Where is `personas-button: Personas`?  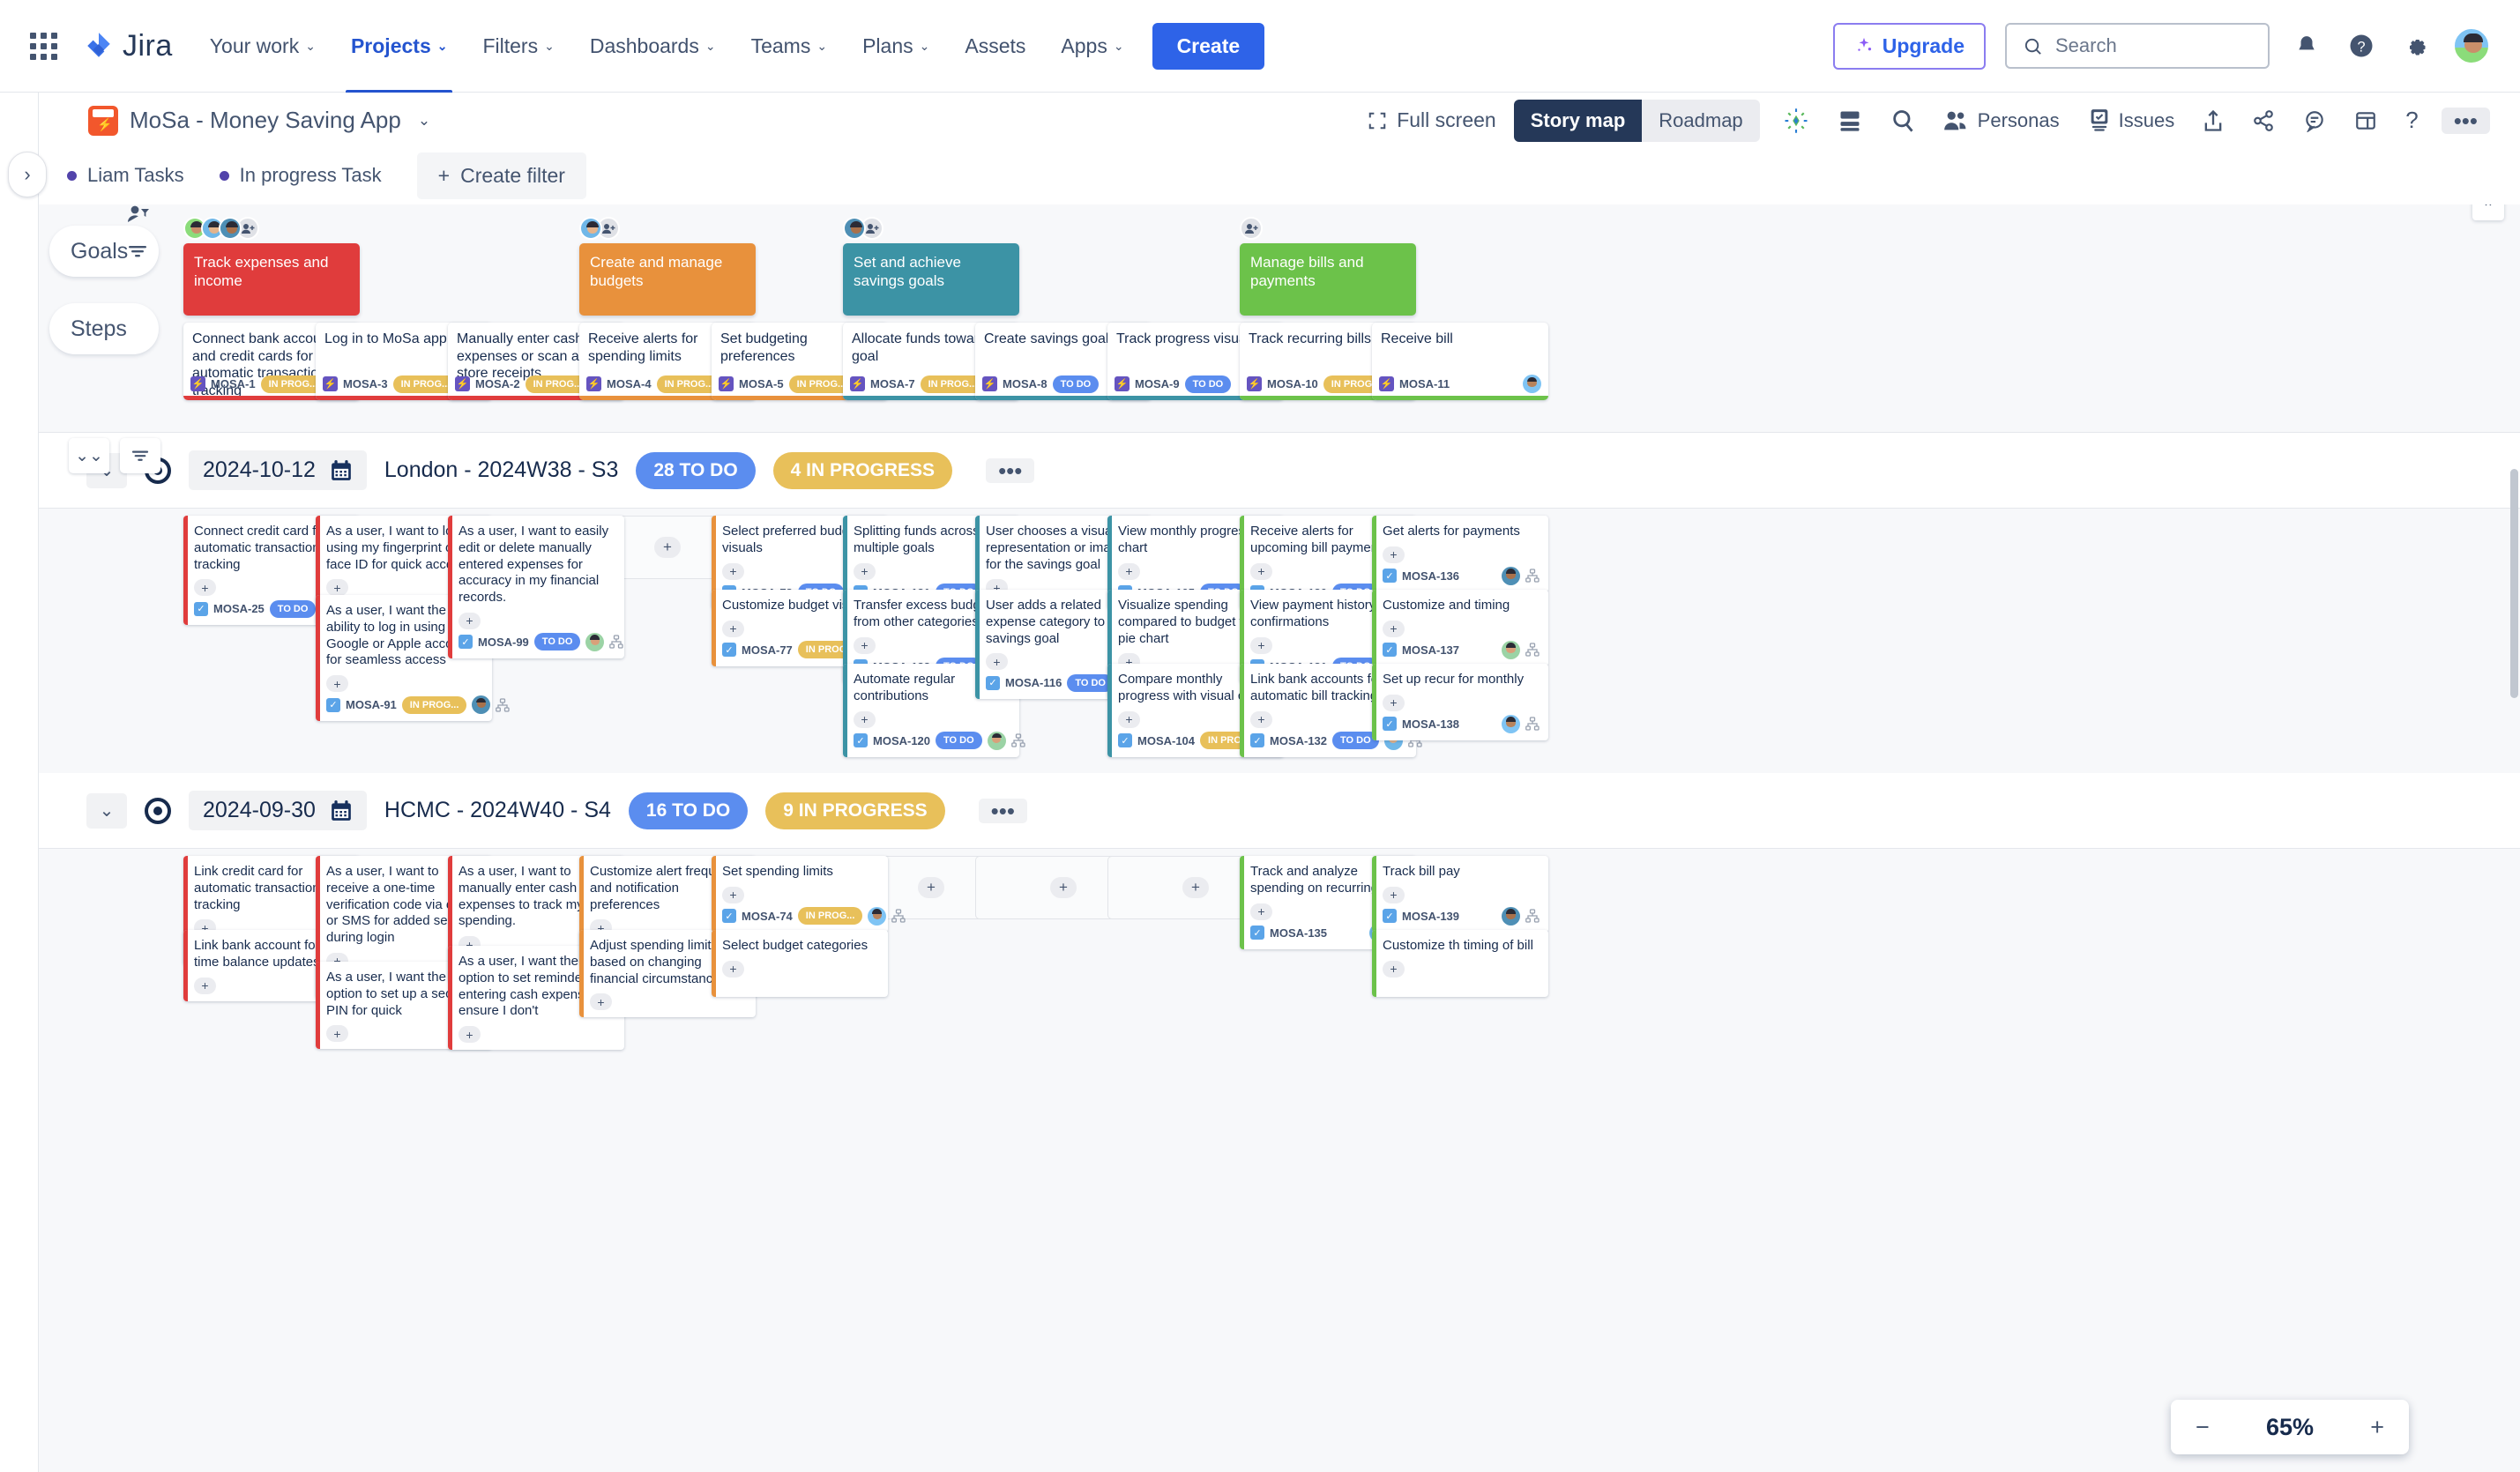
personas-button: Personas is located at coordinates (2001, 121).